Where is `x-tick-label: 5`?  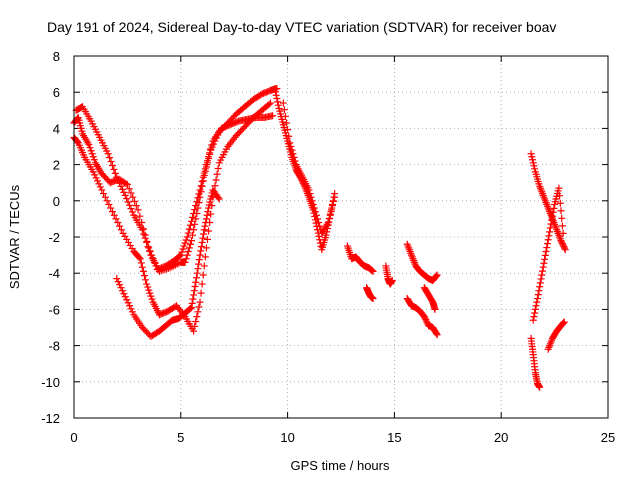 x-tick-label: 5 is located at coordinates (180, 437).